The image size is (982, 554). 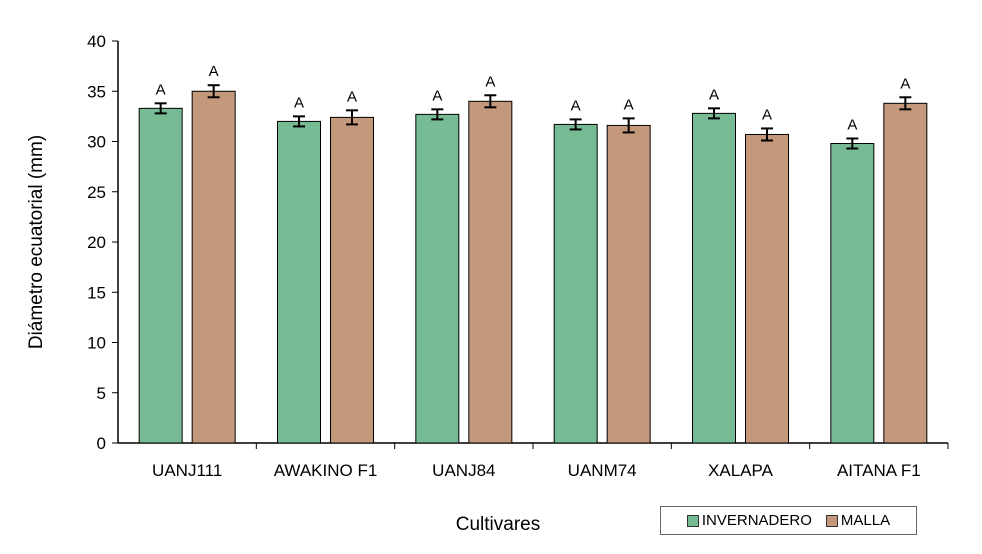 What do you see at coordinates (602, 470) in the screenshot?
I see `x-tick-label: UANM74` at bounding box center [602, 470].